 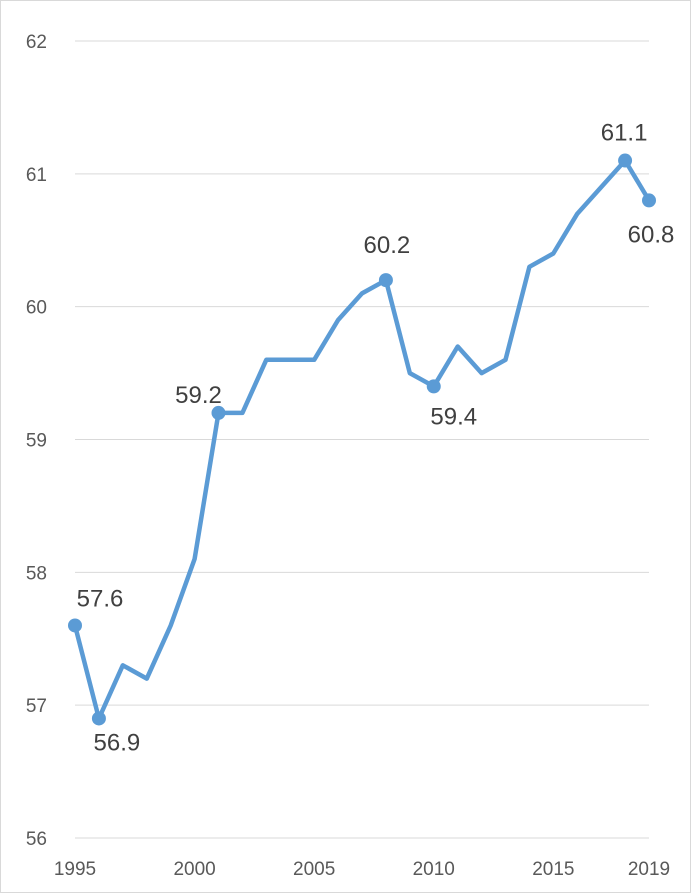 What do you see at coordinates (36, 175) in the screenshot?
I see `y-tick-label: 61` at bounding box center [36, 175].